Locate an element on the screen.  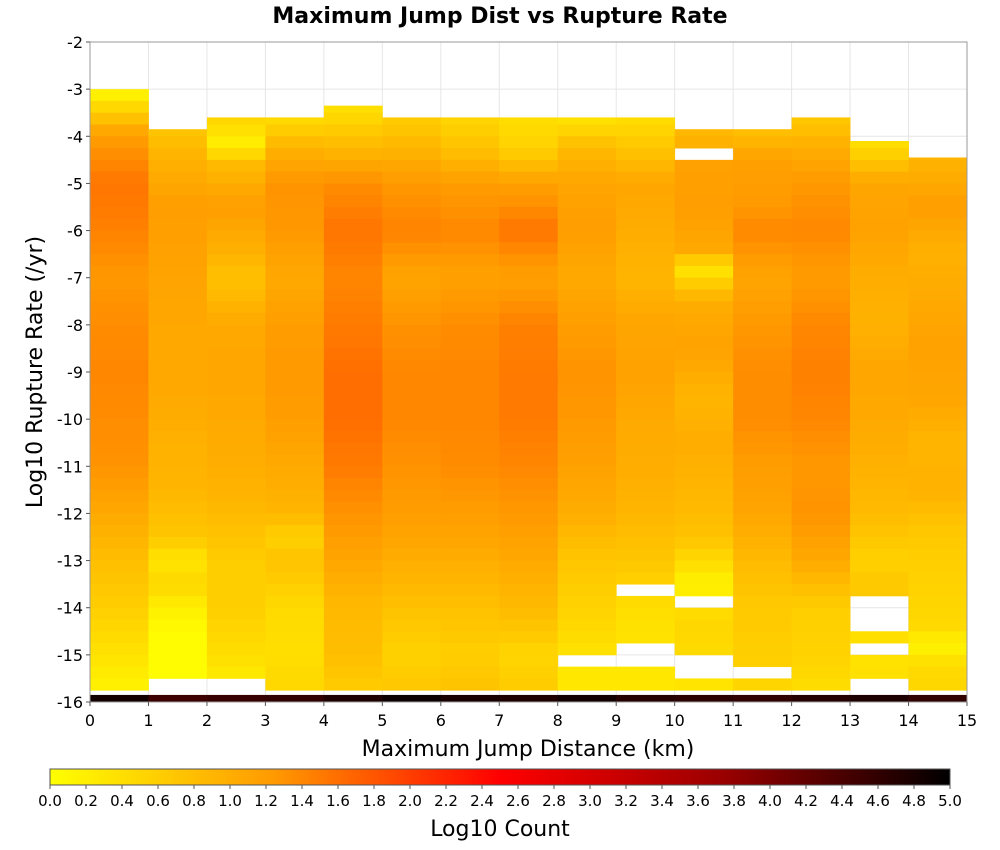
colorbar-tick-label: 0.0 is located at coordinates (50, 801).